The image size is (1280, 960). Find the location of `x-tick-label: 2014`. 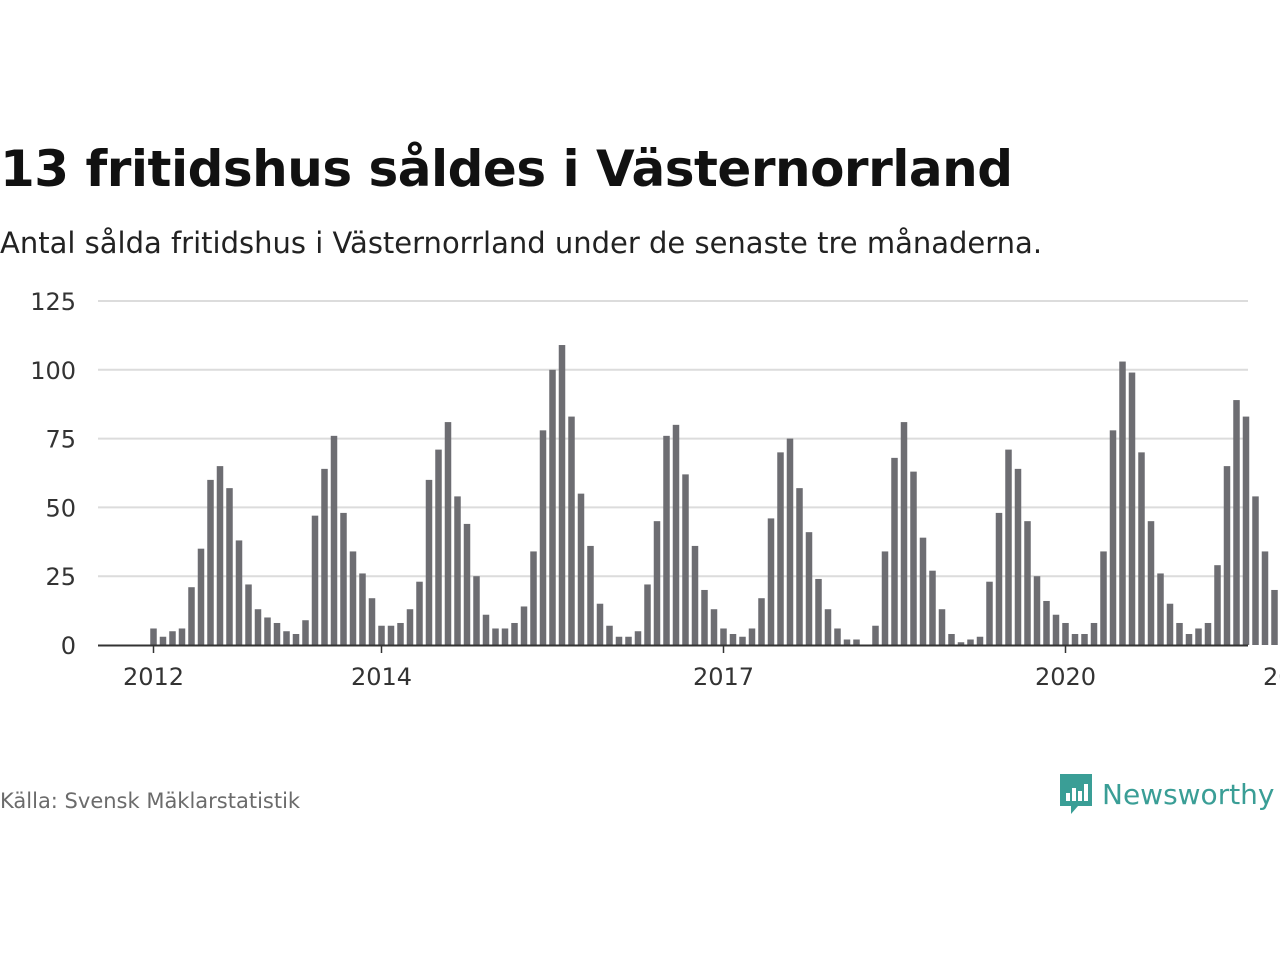

x-tick-label: 2014 is located at coordinates (381, 677).